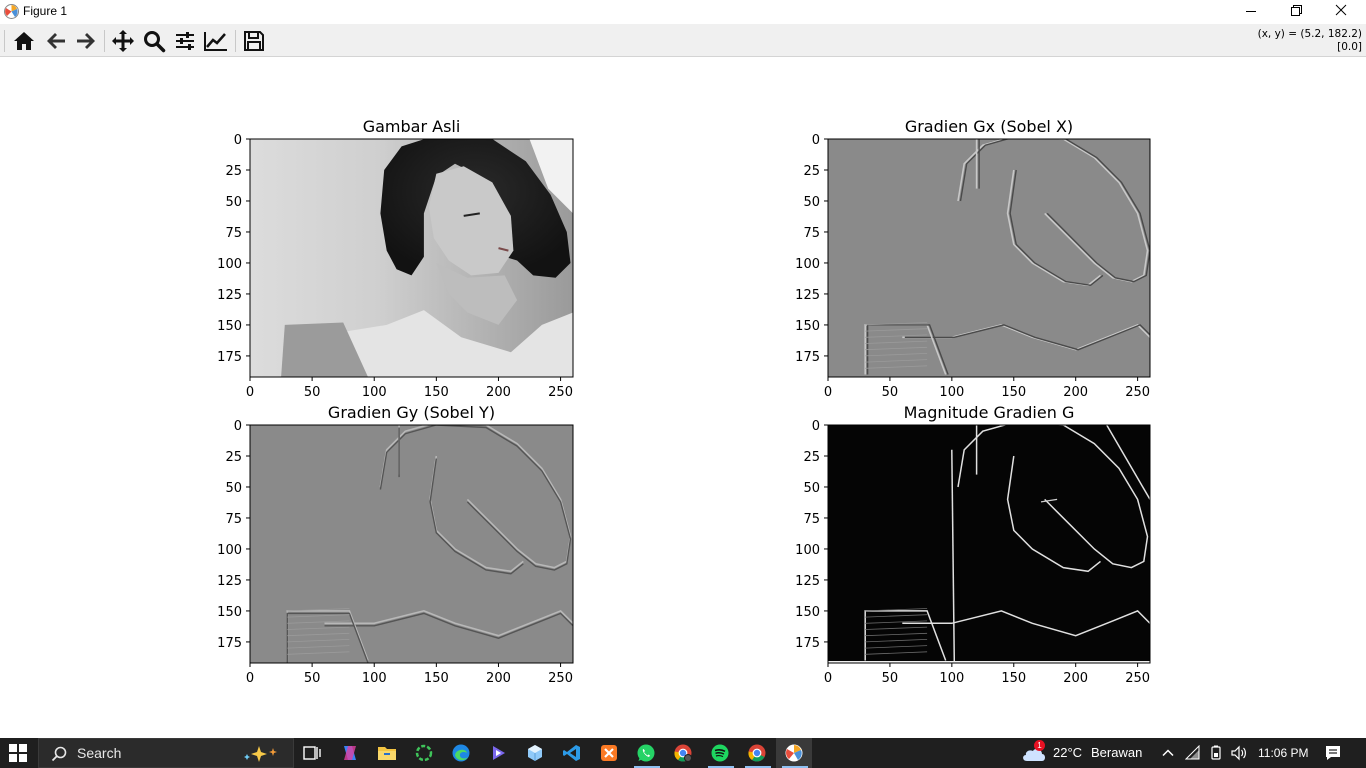 The height and width of the screenshot is (768, 1366). What do you see at coordinates (535, 753) in the screenshot?
I see `box-app-button` at bounding box center [535, 753].